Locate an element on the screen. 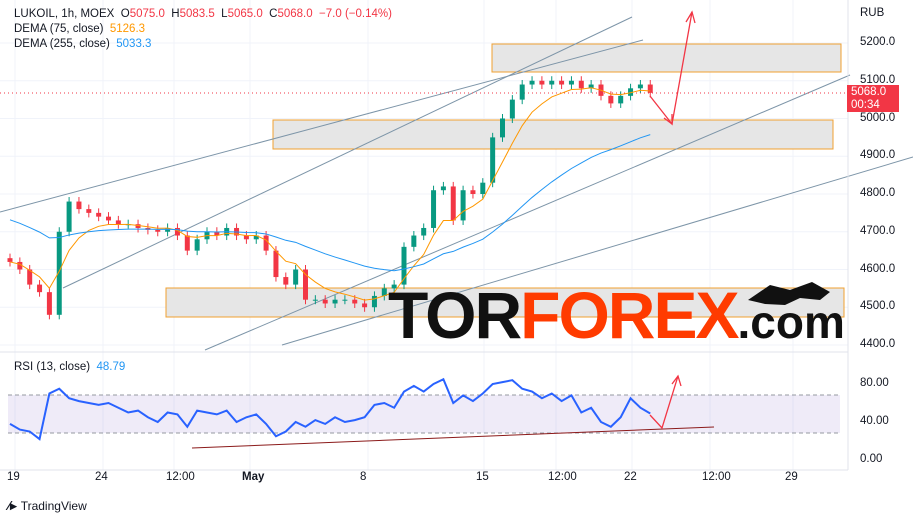 This screenshot has height=519, width=913. time-tick: 15 is located at coordinates (482, 477).